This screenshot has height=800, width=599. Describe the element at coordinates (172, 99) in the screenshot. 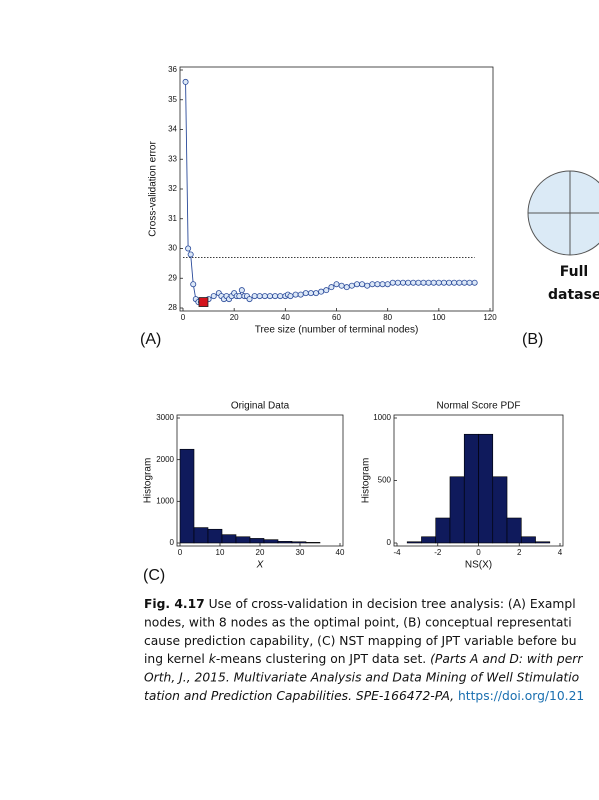

I see `y-tick-label: 35` at that location.